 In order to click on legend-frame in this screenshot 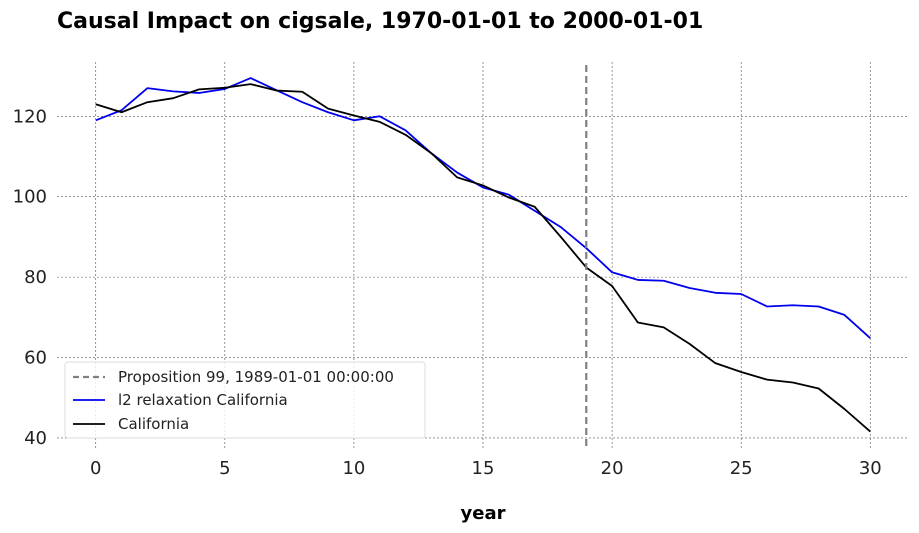, I will do `click(245, 400)`.